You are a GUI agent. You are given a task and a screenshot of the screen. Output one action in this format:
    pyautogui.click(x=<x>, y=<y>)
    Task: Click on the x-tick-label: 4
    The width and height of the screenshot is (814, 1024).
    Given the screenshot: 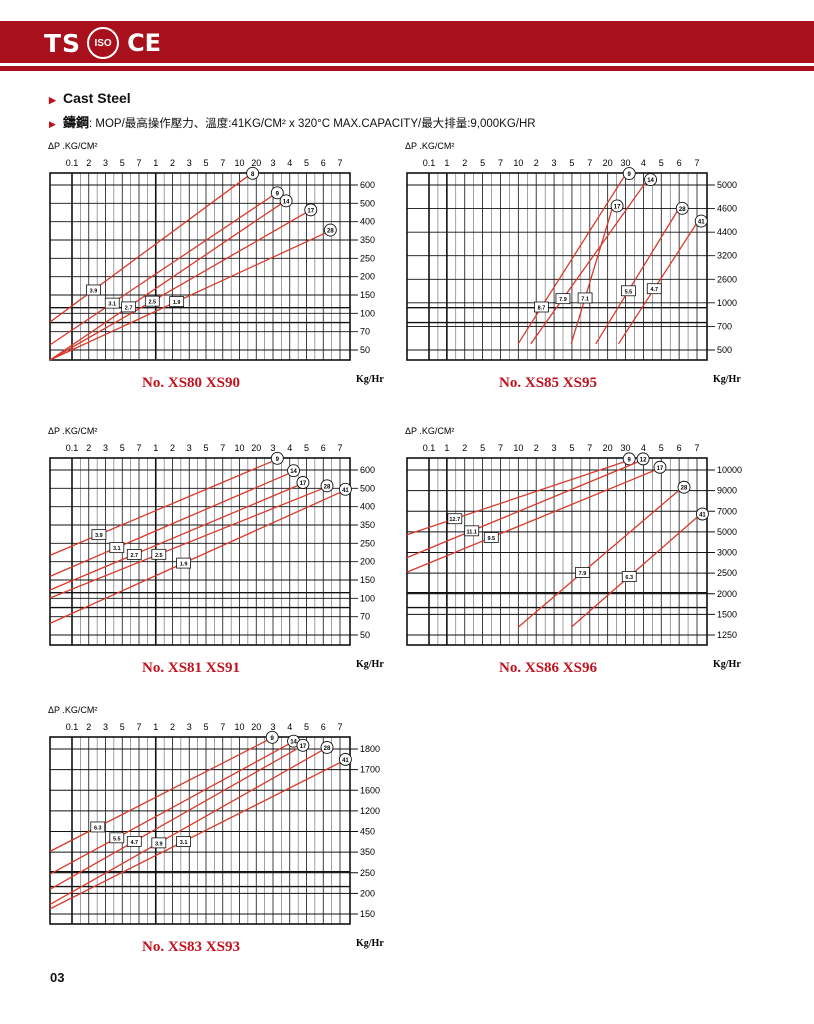 What is the action you would take?
    pyautogui.click(x=289, y=163)
    